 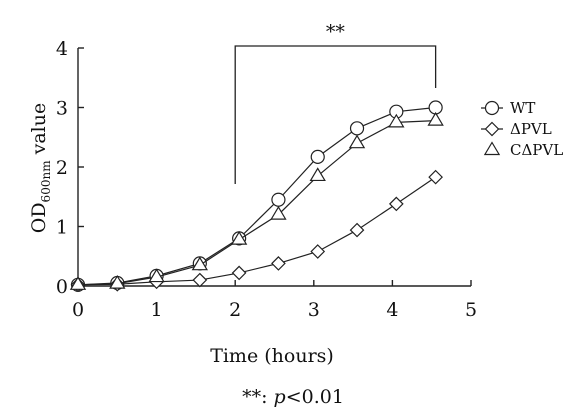 I want to click on x-tick-label: 2, so click(x=235, y=310).